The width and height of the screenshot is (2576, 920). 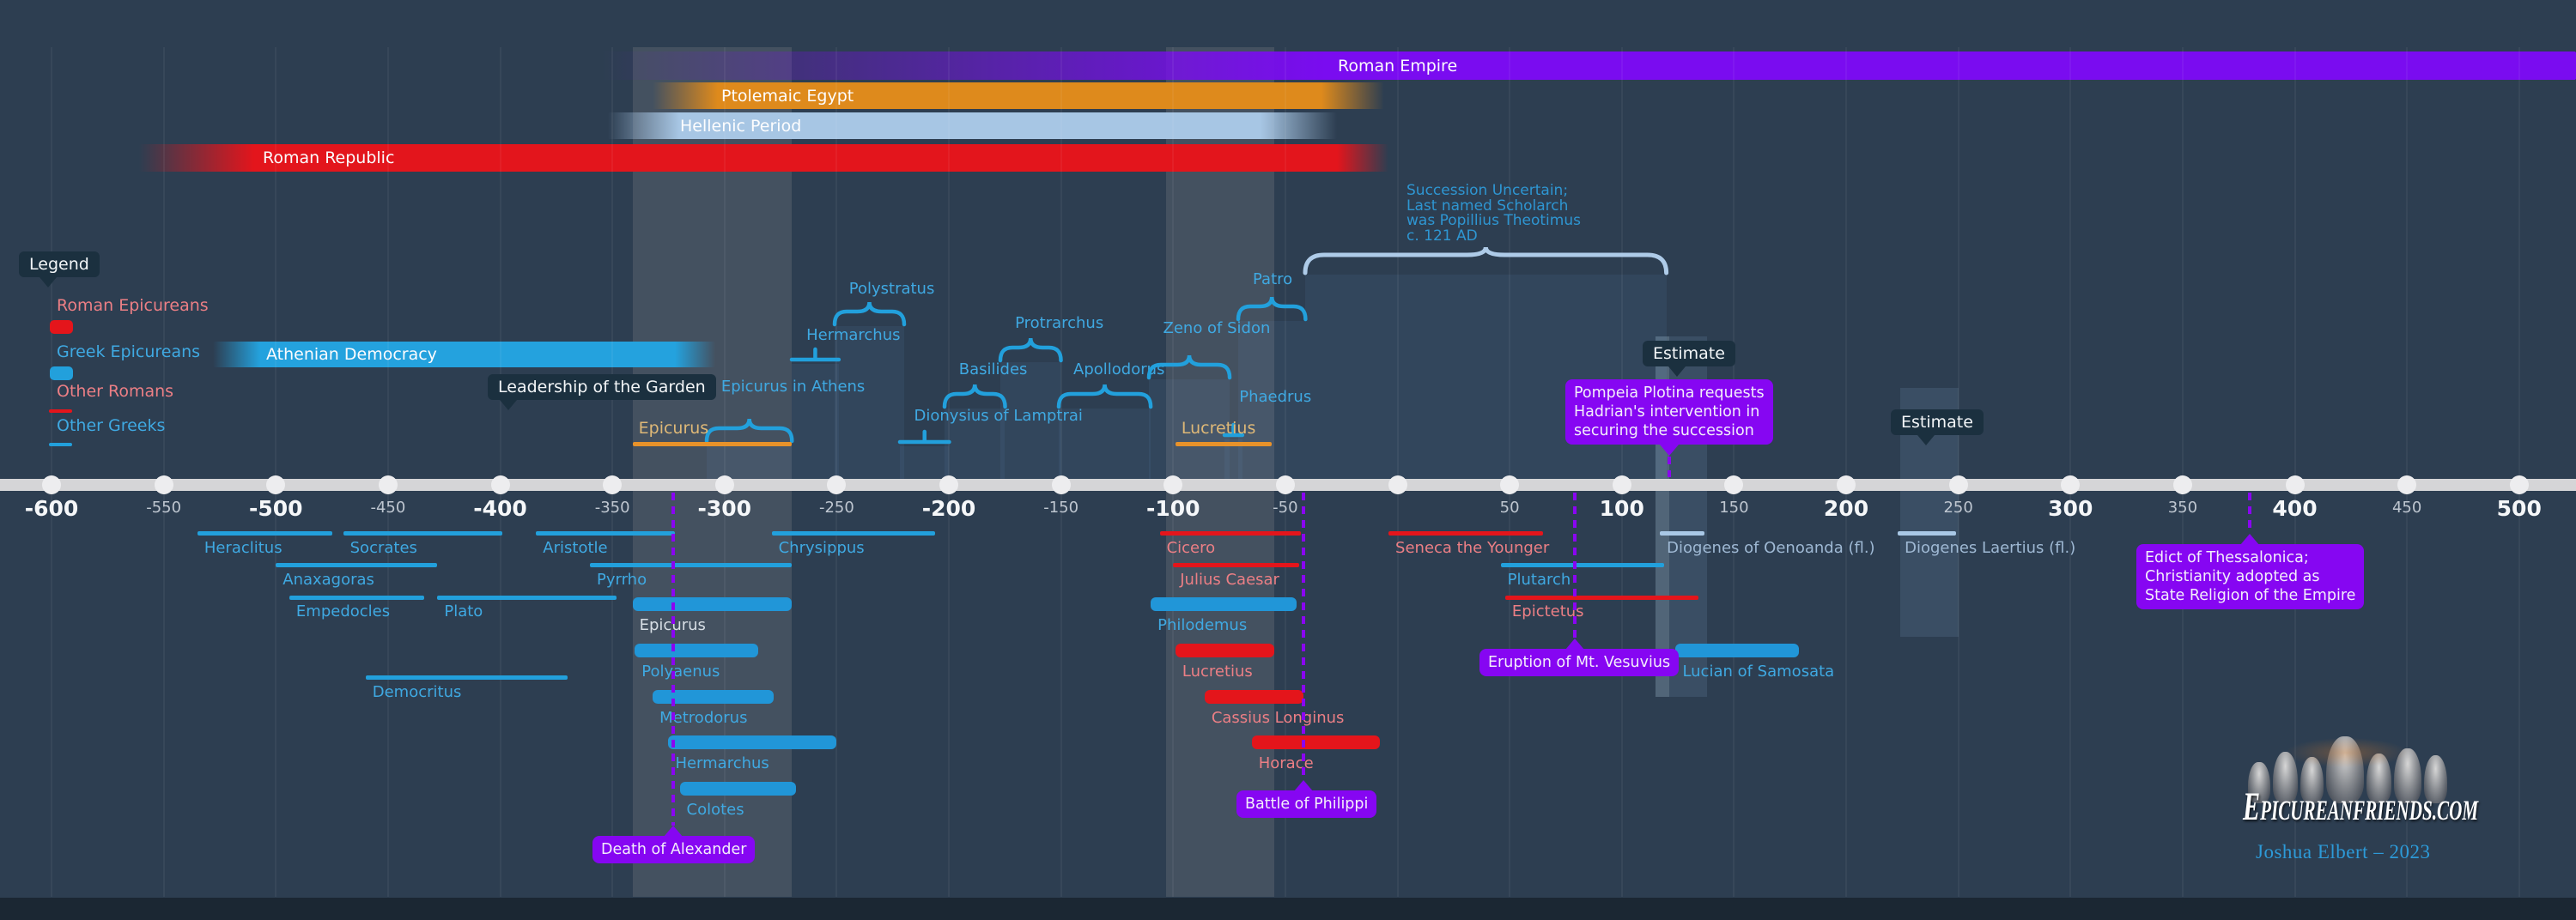 I want to click on gridline--300, so click(x=724, y=472).